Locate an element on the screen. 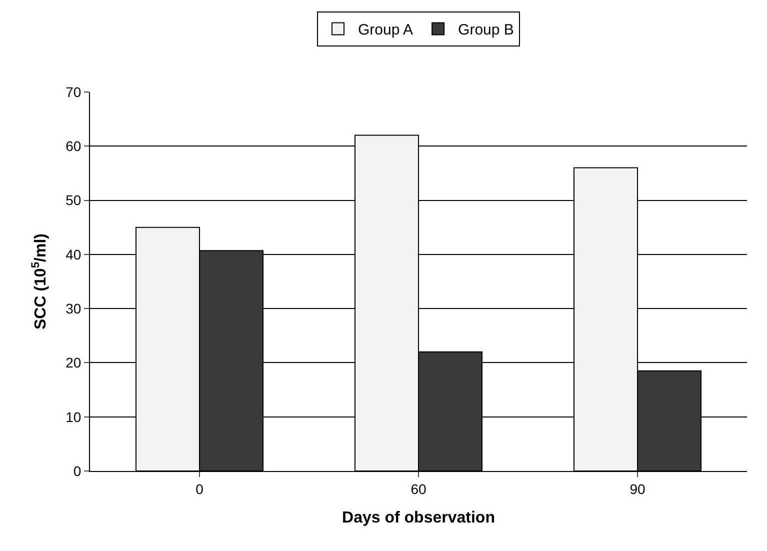  y-tick-label: 20 is located at coordinates (74, 362).